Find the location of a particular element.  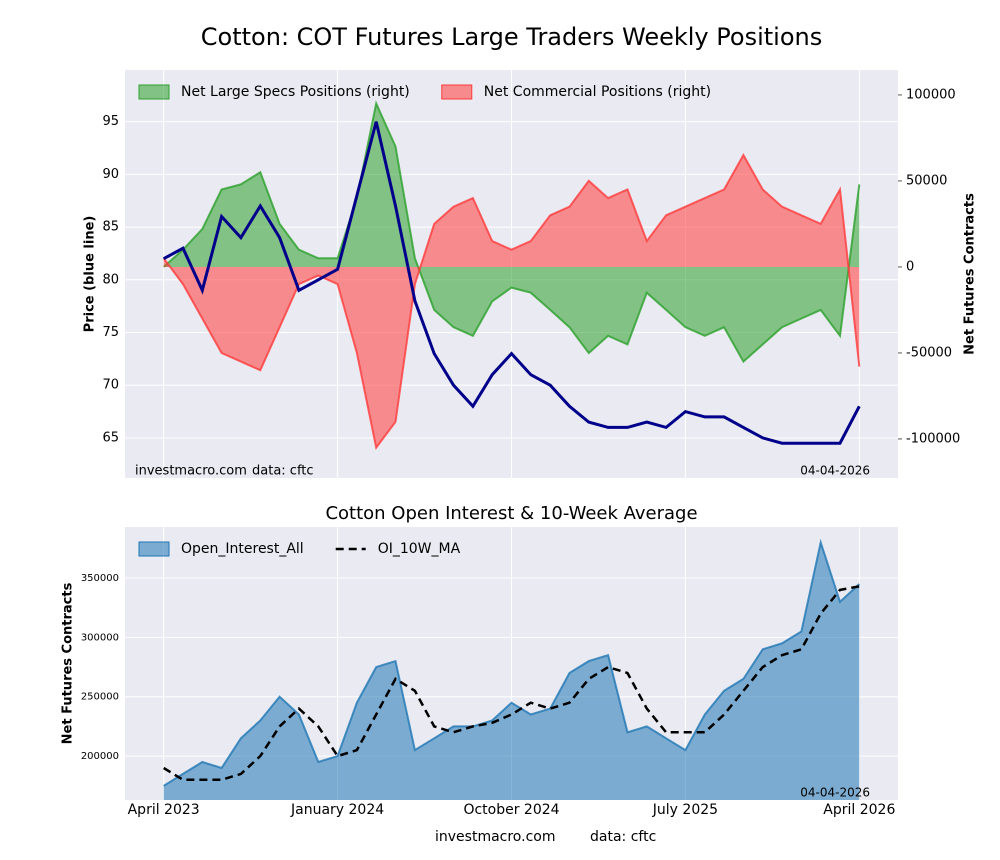

y2-tick-label: 100000 is located at coordinates (931, 94).